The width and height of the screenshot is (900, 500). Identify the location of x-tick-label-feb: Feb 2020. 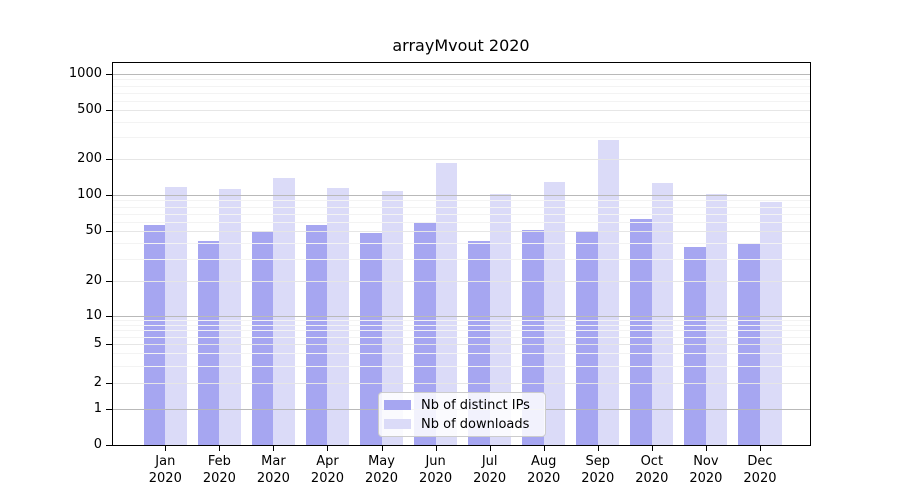
(219, 470).